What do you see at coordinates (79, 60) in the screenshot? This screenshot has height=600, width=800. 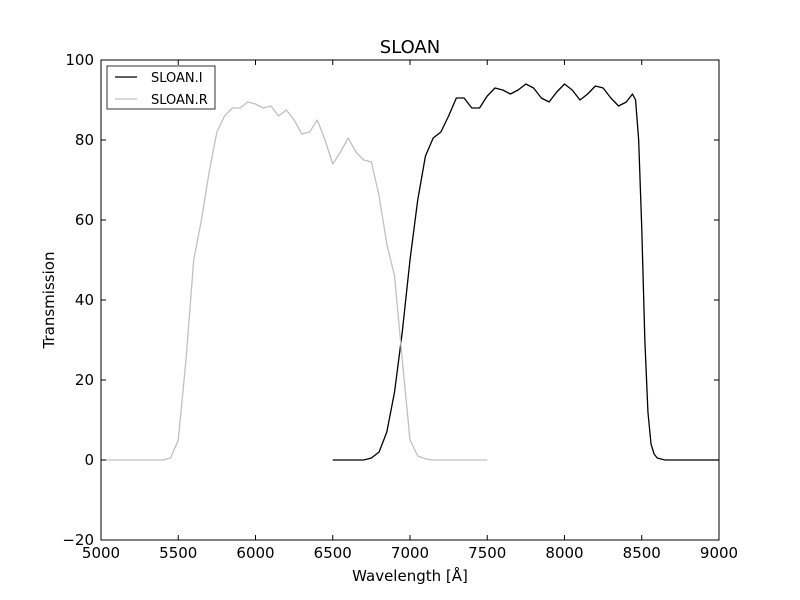 I see `y-tick-label: 100` at bounding box center [79, 60].